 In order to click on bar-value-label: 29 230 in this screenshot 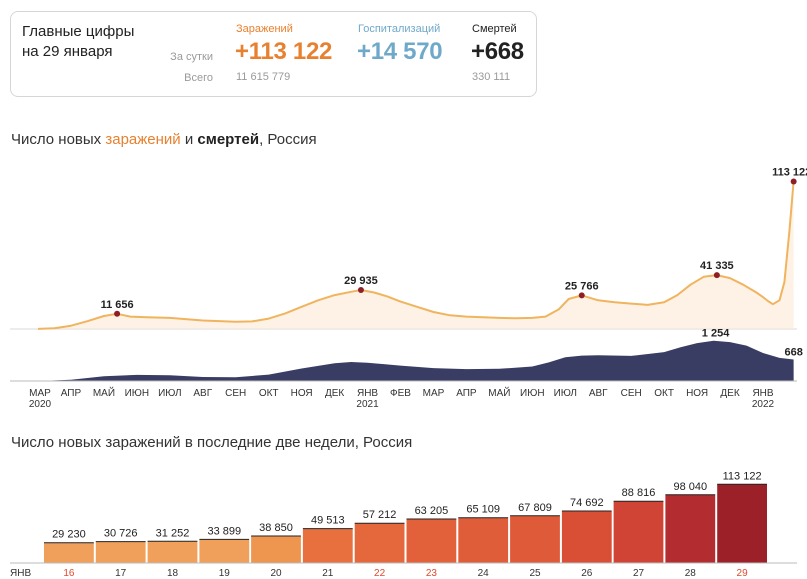, I will do `click(69, 535)`.